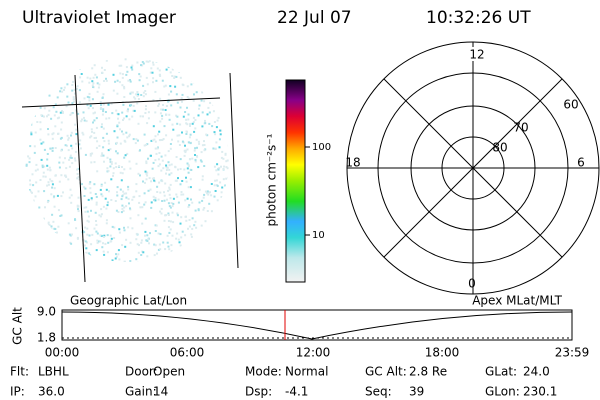 The image size is (600, 400). Describe the element at coordinates (314, 18) in the screenshot. I see `date: 22 Jul 07` at that location.